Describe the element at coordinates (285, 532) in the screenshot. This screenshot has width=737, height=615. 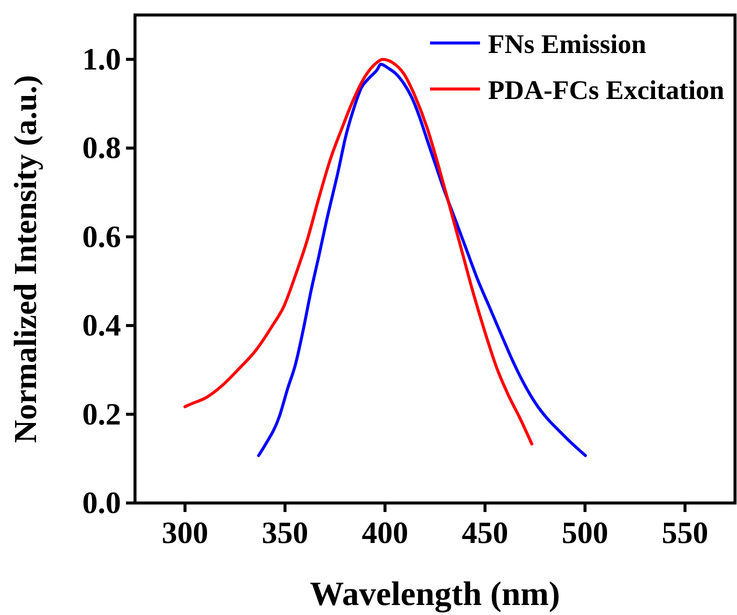
I see `x-tick-label: 350` at that location.